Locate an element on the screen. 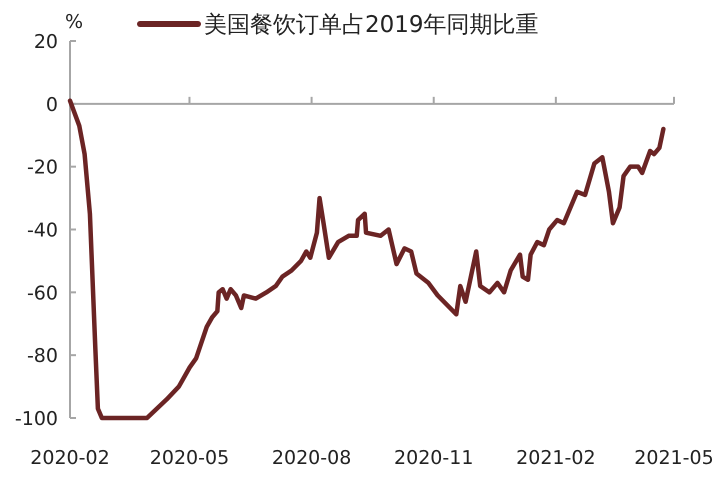  x-tick-label: 2020-05 is located at coordinates (190, 458).